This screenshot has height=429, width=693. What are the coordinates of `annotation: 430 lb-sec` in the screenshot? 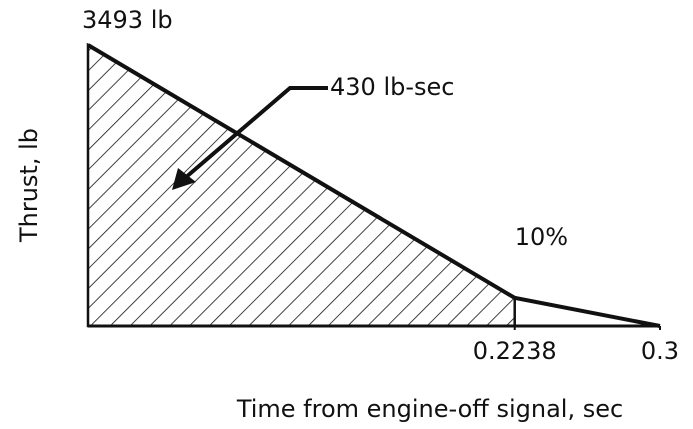 It's located at (392, 87).